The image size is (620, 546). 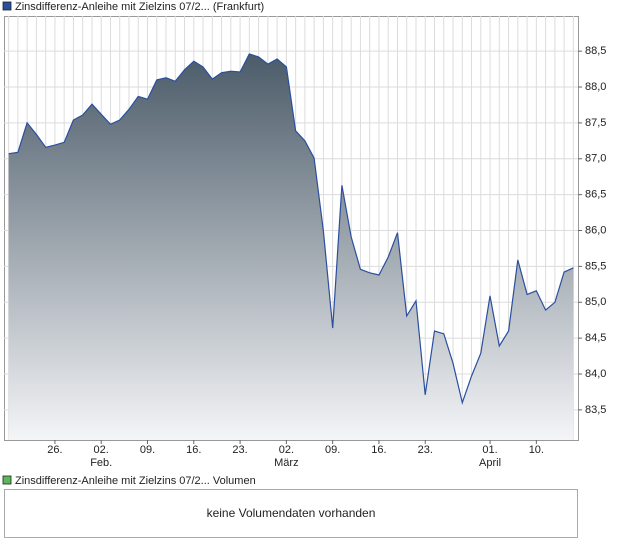 I want to click on y-tick-label: 85,0, so click(x=595, y=302).